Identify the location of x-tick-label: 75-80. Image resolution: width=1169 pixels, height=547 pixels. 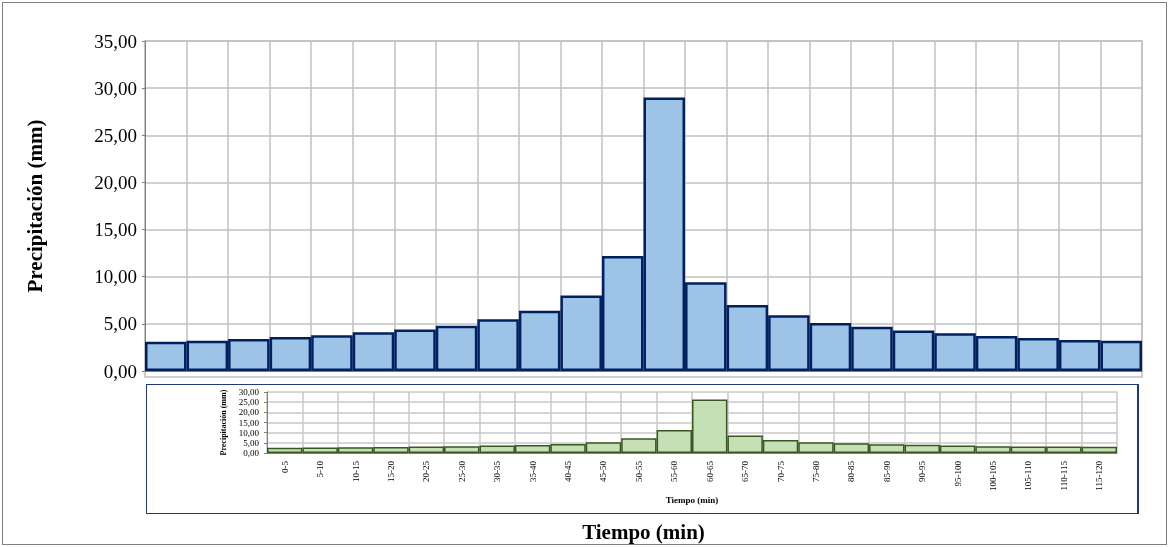
(815, 471).